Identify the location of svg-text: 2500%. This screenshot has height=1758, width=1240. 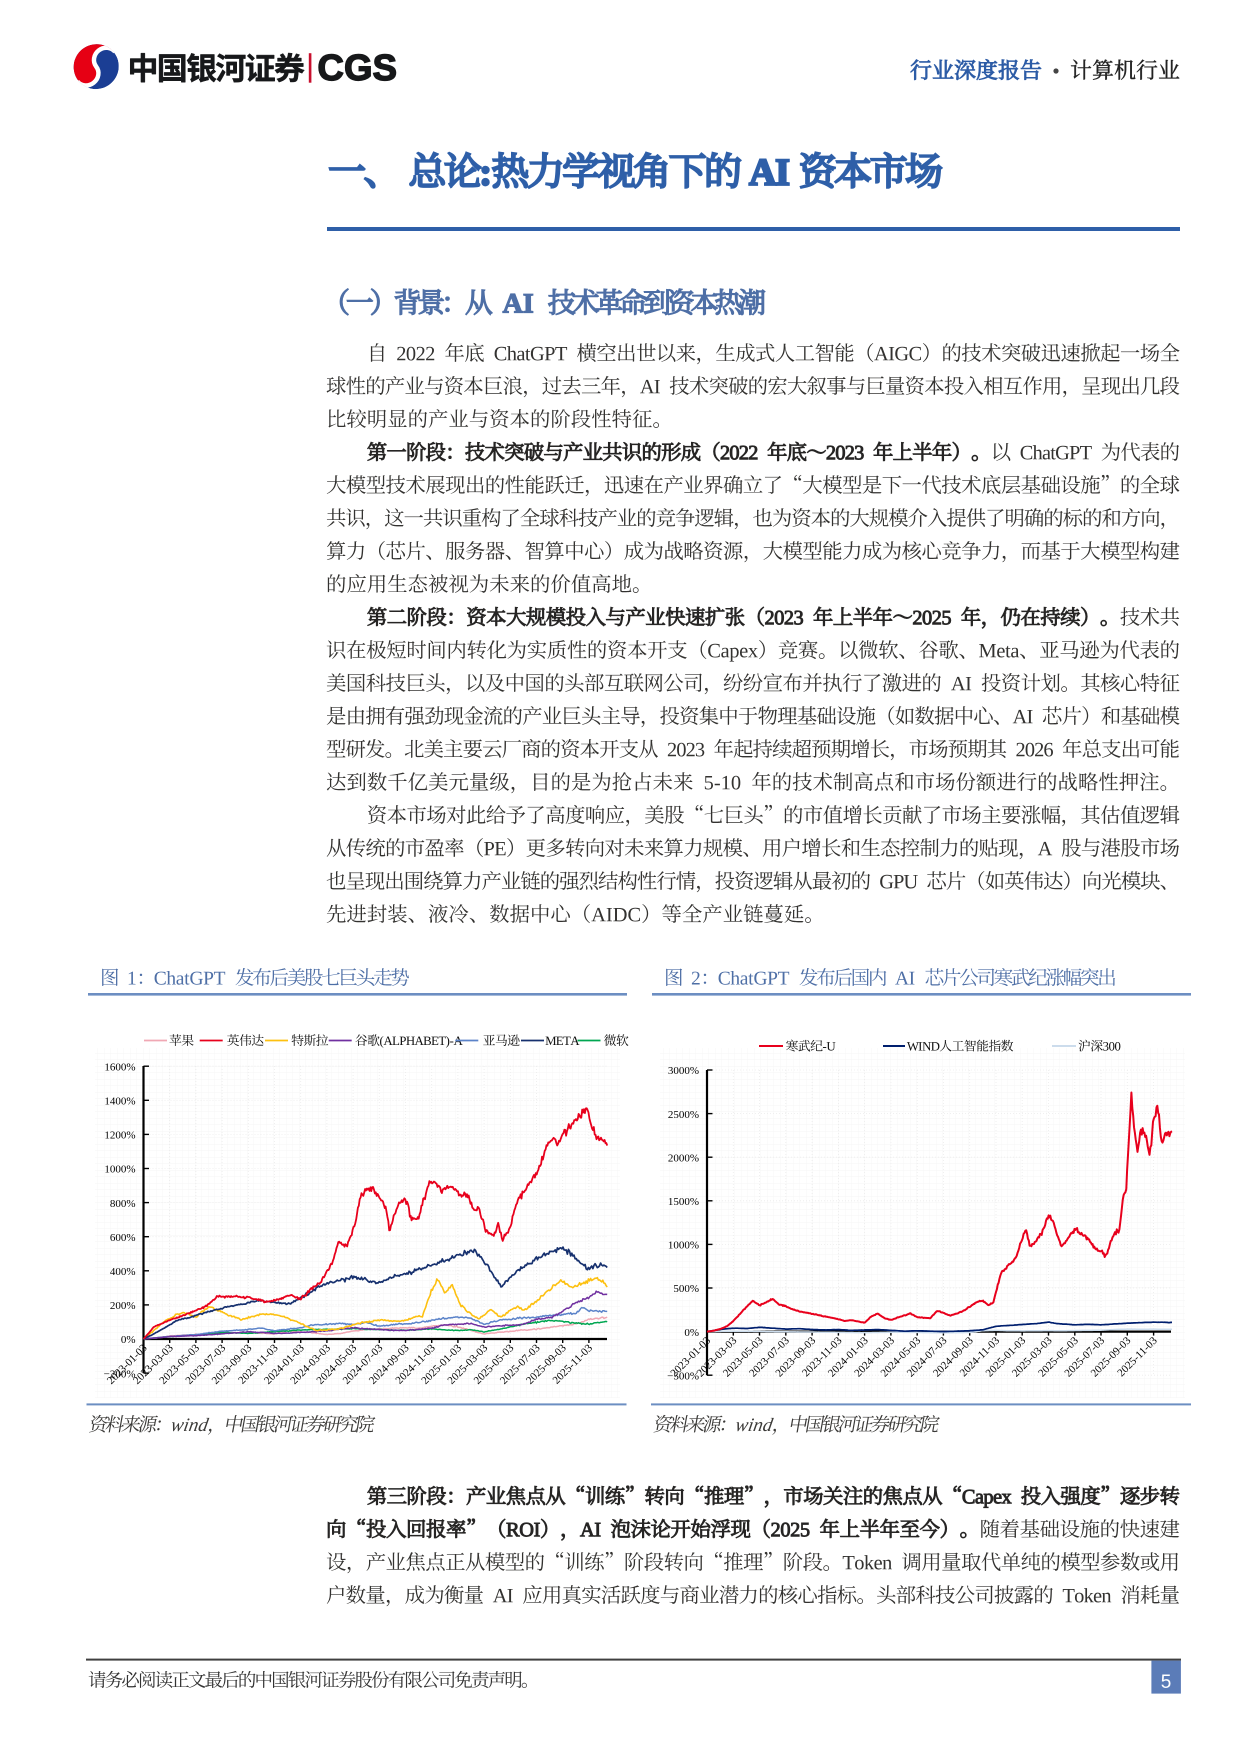
(683, 1115).